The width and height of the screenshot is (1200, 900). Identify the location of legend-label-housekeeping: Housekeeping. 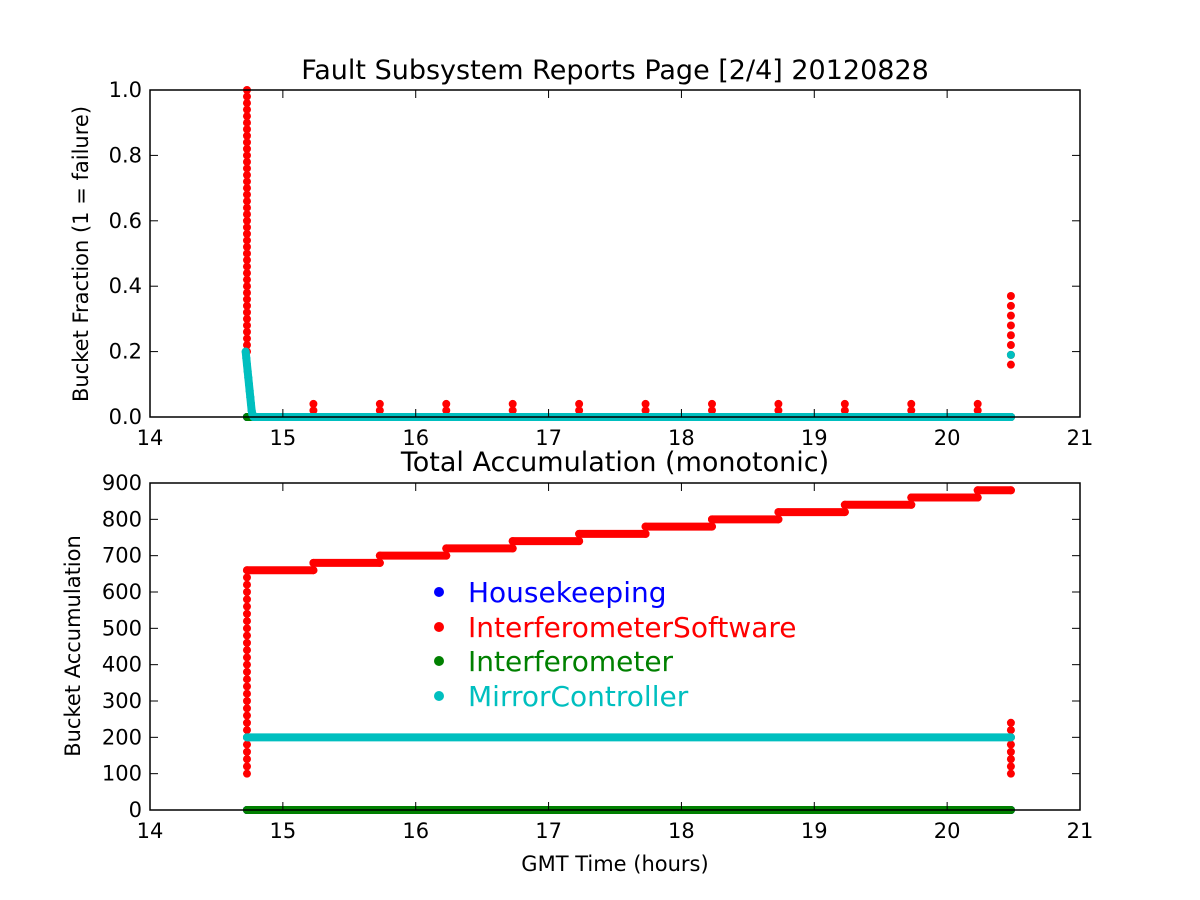
(567, 592).